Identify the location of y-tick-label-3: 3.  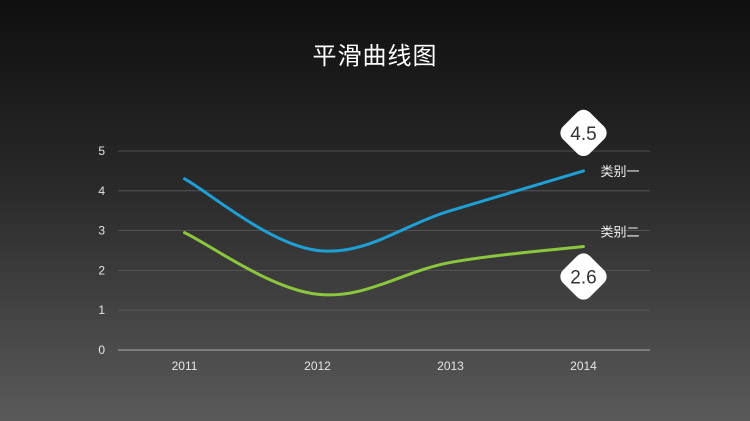
(101, 231).